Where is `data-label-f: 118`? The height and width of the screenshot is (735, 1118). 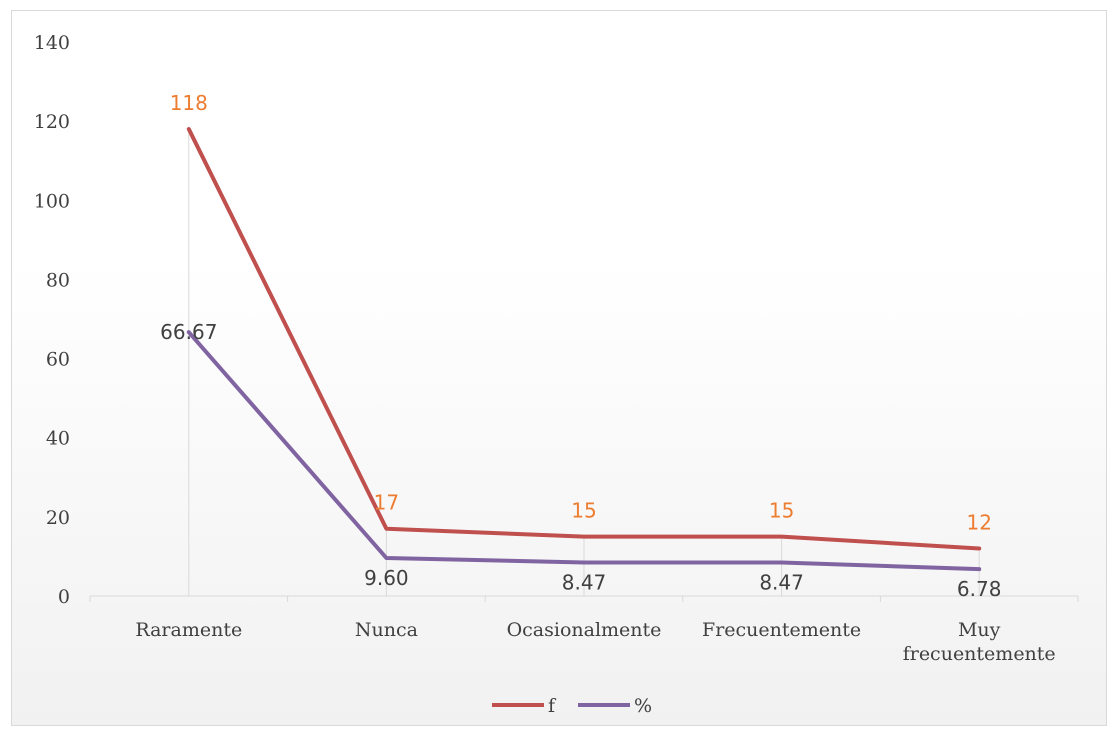 data-label-f: 118 is located at coordinates (189, 103).